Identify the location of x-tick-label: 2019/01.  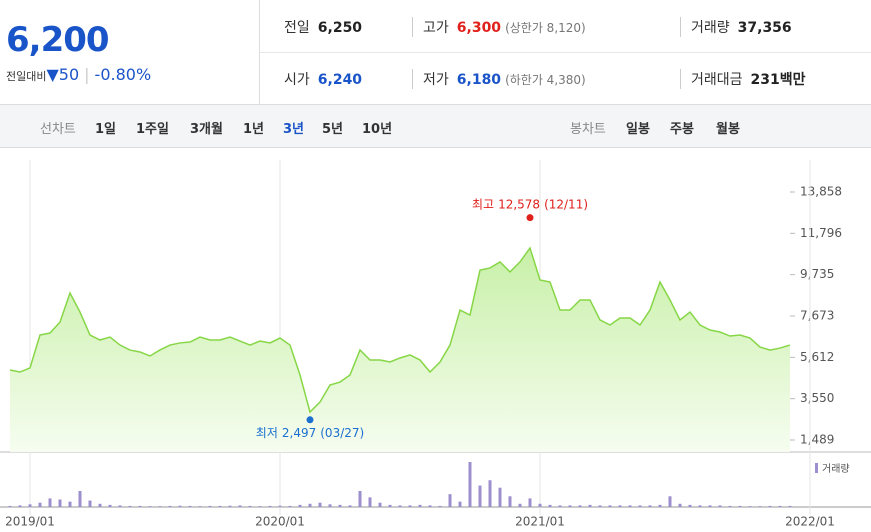
(30, 522).